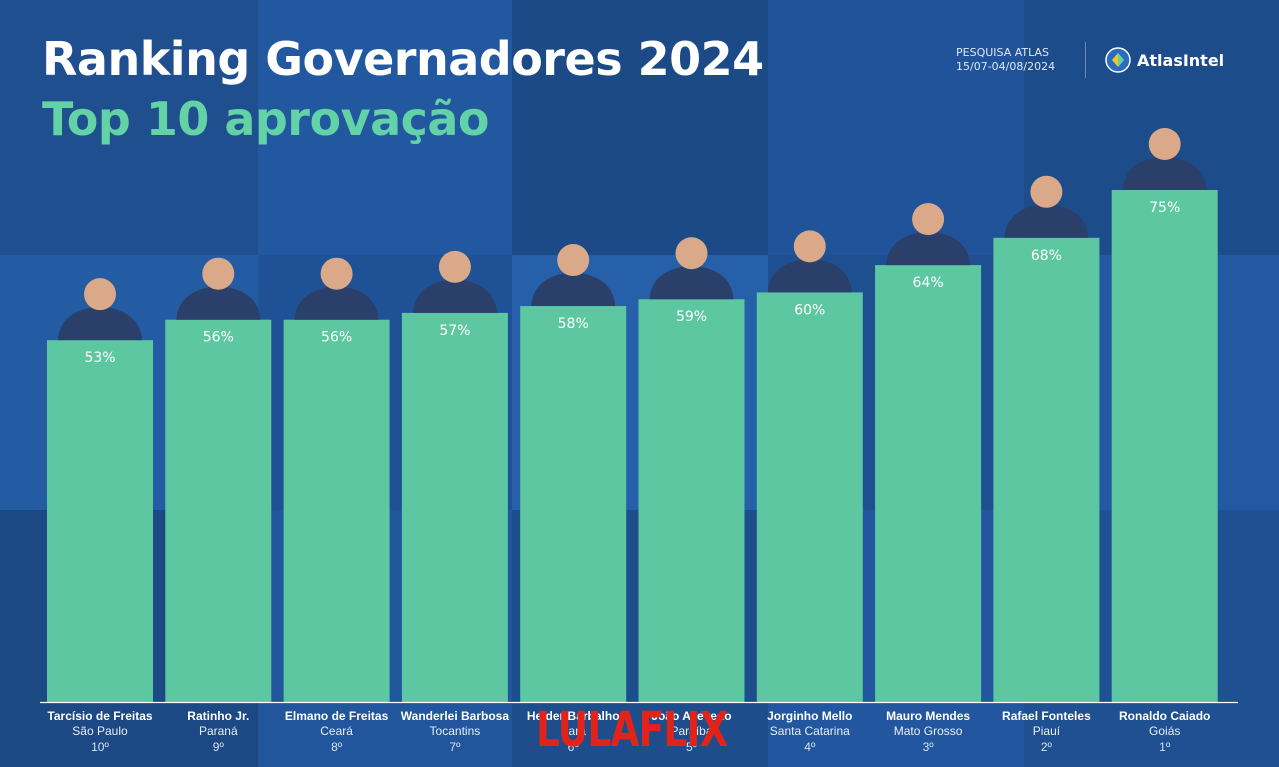  Describe the element at coordinates (928, 283) in the screenshot. I see `value-label: 64%` at that location.